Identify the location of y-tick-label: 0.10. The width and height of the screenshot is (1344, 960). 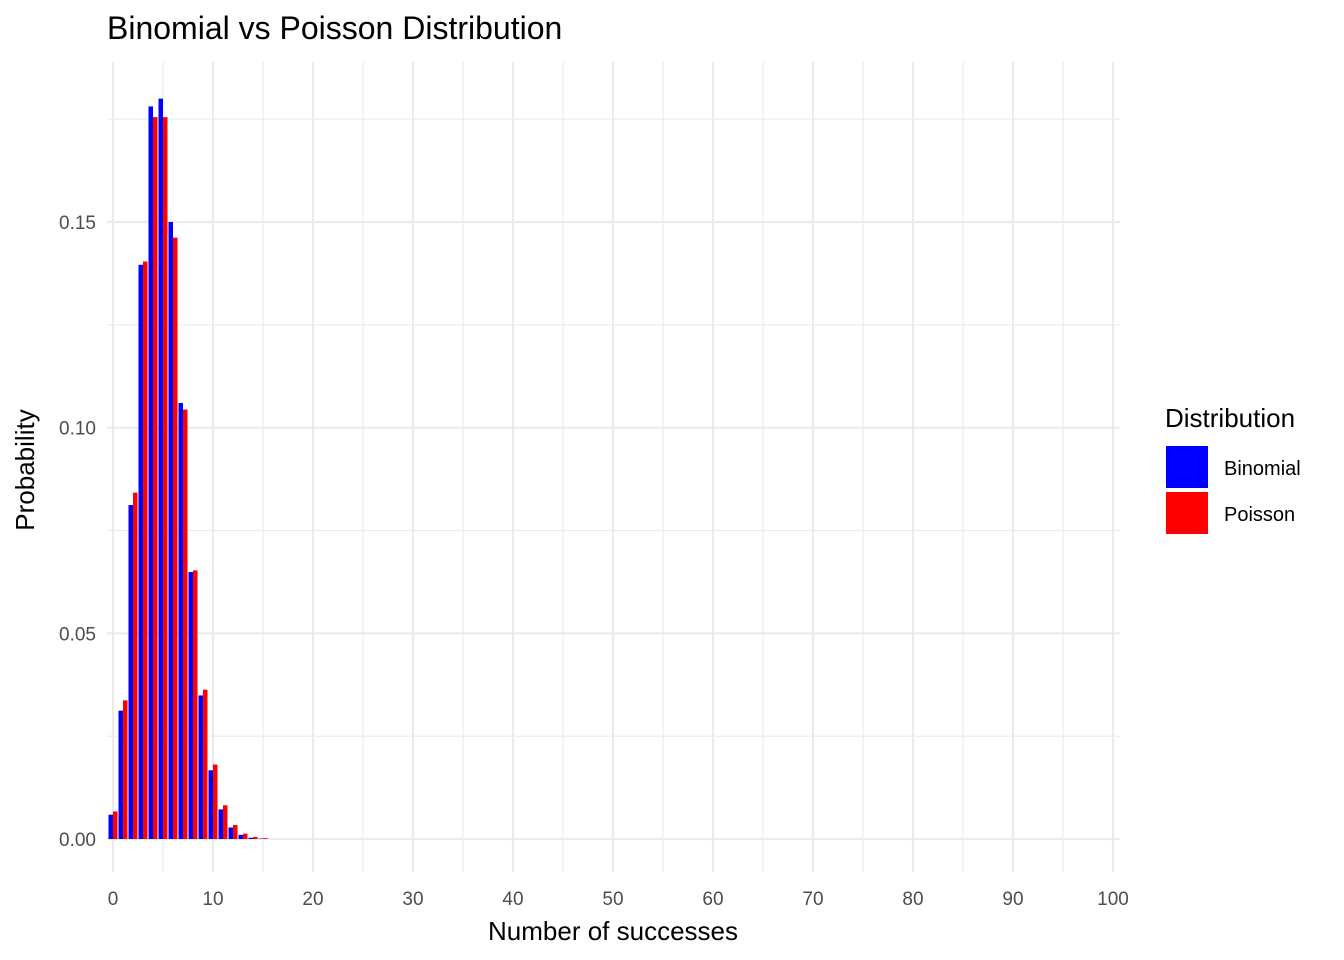
(77, 429).